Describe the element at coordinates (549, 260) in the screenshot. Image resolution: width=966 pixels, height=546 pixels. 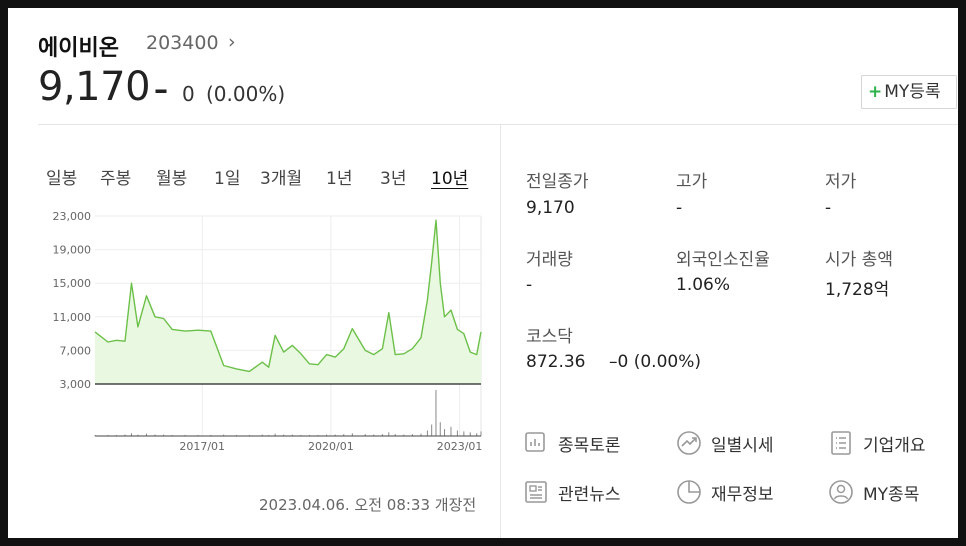
I see `volume-label: 거래량` at that location.